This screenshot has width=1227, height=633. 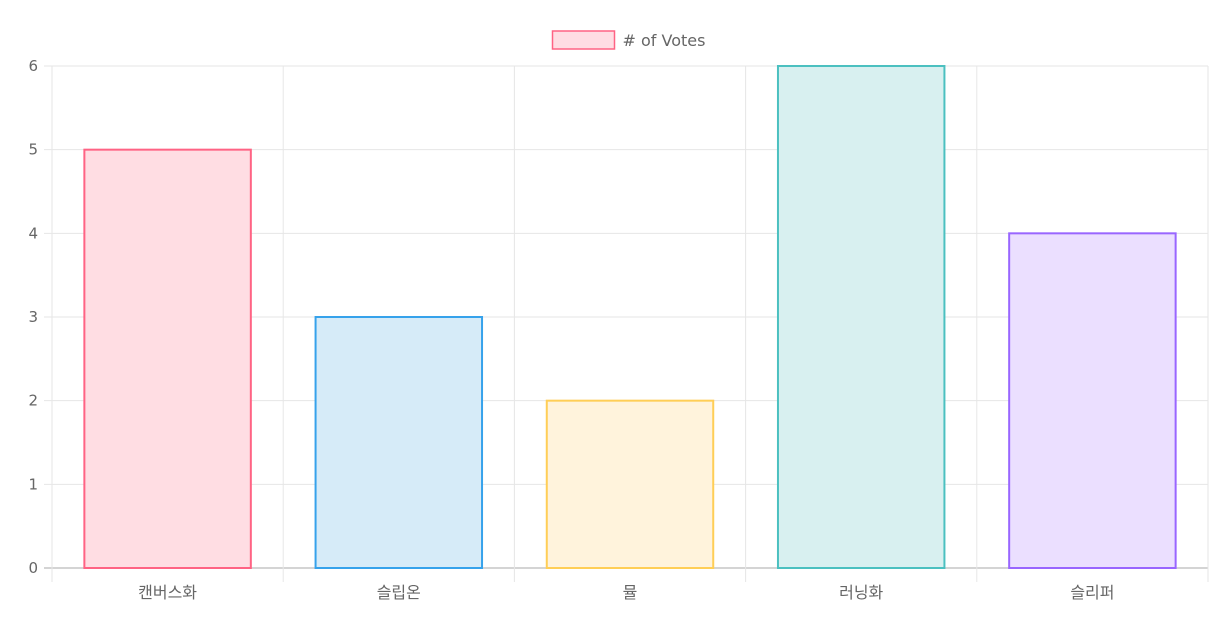 What do you see at coordinates (583, 40) in the screenshot?
I see `legend-swatch` at bounding box center [583, 40].